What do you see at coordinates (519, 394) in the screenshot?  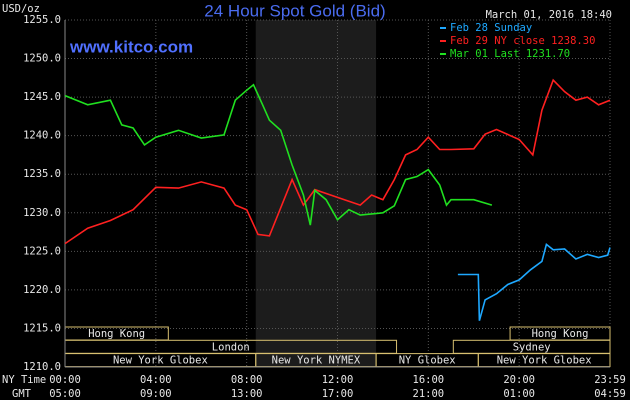 I see `x-tick-label-gmt: 01:00` at bounding box center [519, 394].